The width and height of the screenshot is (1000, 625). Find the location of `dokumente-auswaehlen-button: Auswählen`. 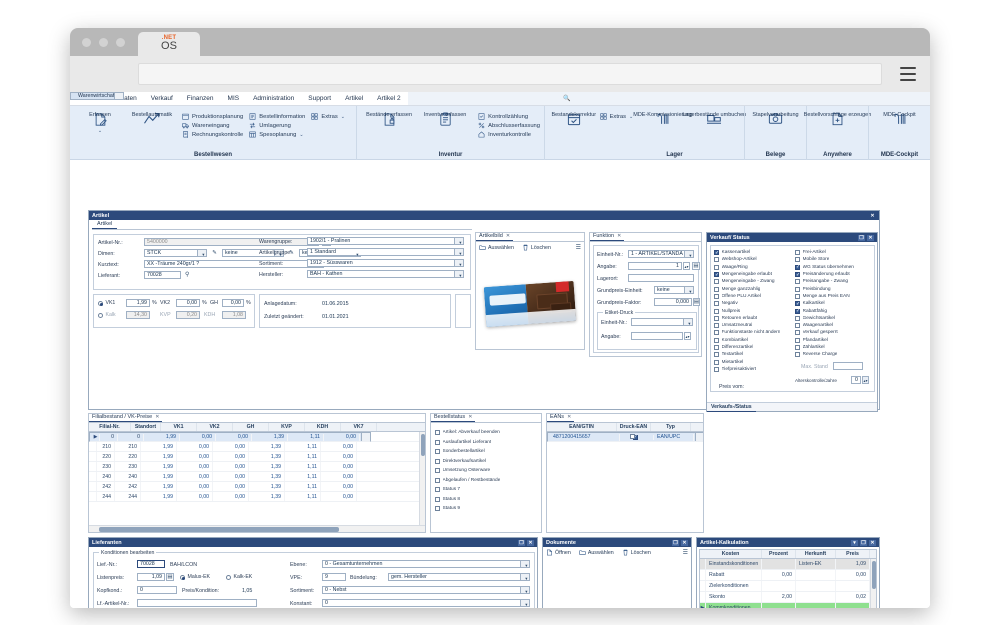

dokumente-auswaehlen-button: Auswählen is located at coordinates (596, 552).